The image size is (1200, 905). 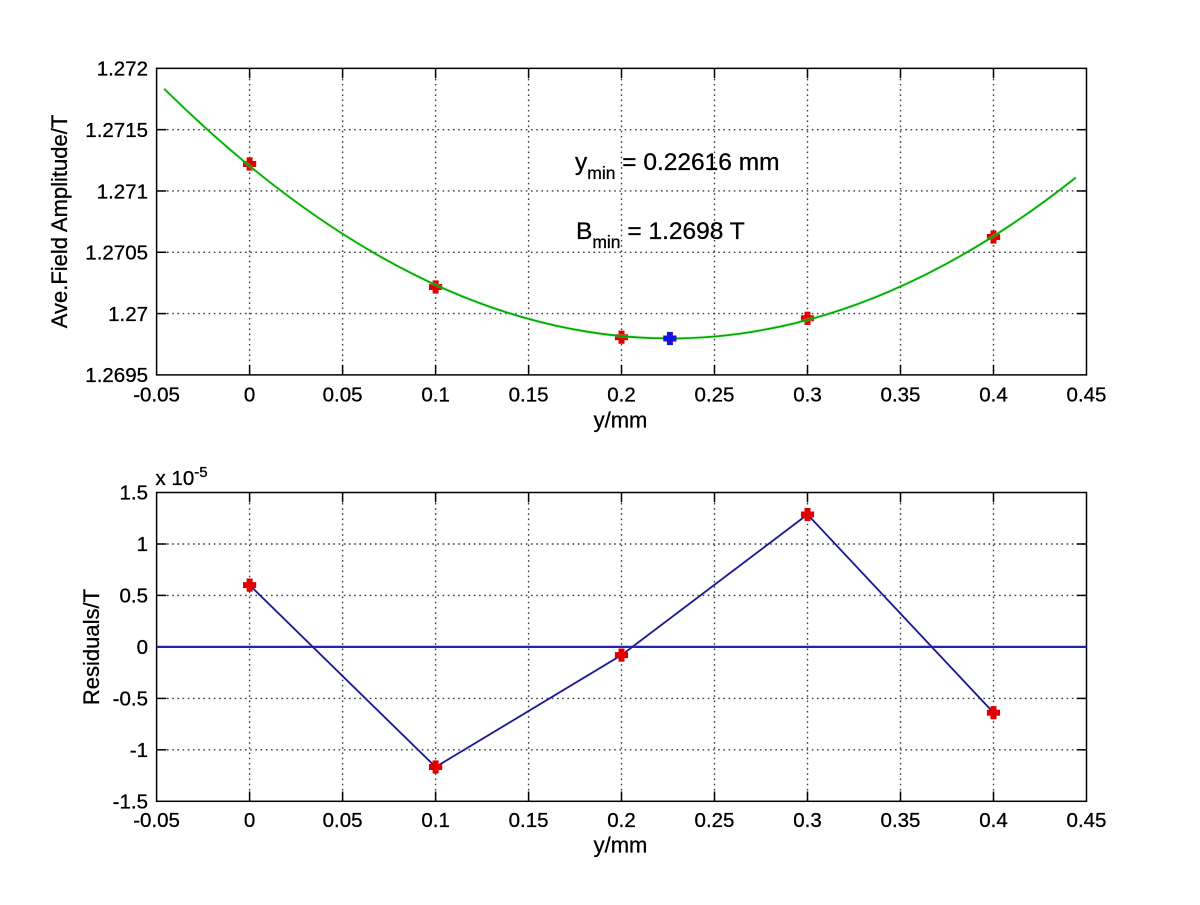 I want to click on svg-text: 1.272, so click(x=122, y=69).